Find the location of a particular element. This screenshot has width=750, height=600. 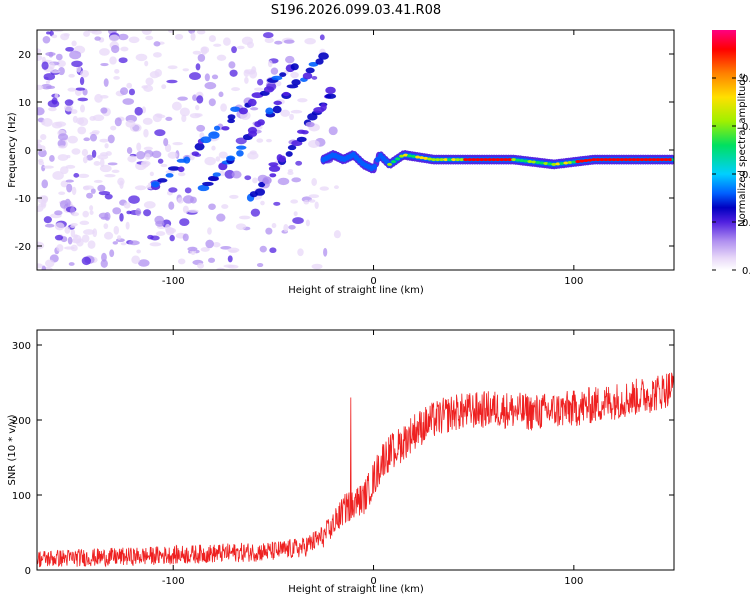

spectrogram-ylabel: Frequency (Hz) is located at coordinates (12, 150).